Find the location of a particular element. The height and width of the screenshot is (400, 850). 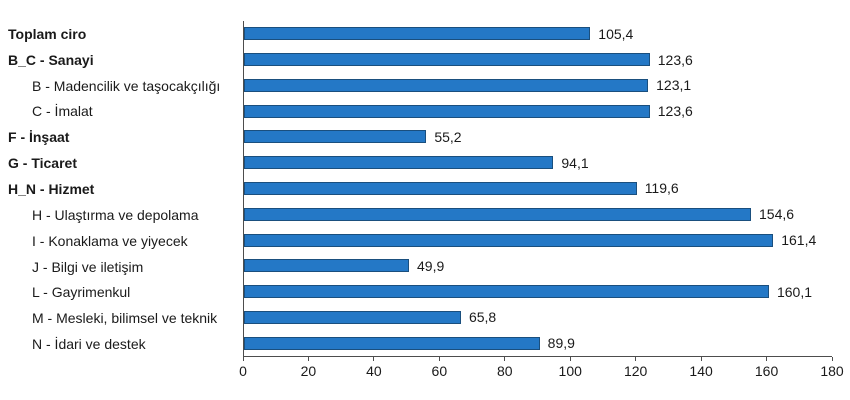

value-label: 154,6 is located at coordinates (777, 214).